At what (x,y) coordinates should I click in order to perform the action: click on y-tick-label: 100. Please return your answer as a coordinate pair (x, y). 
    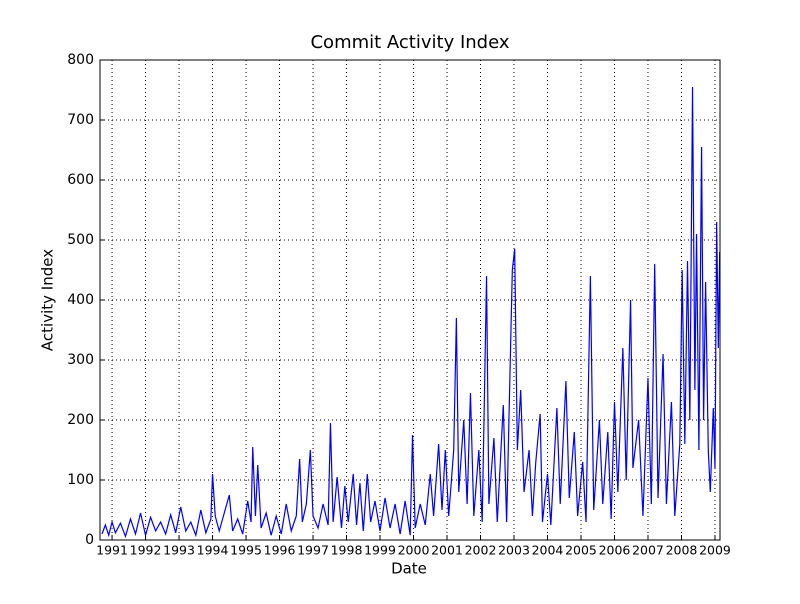
    Looking at the image, I should click on (80, 480).